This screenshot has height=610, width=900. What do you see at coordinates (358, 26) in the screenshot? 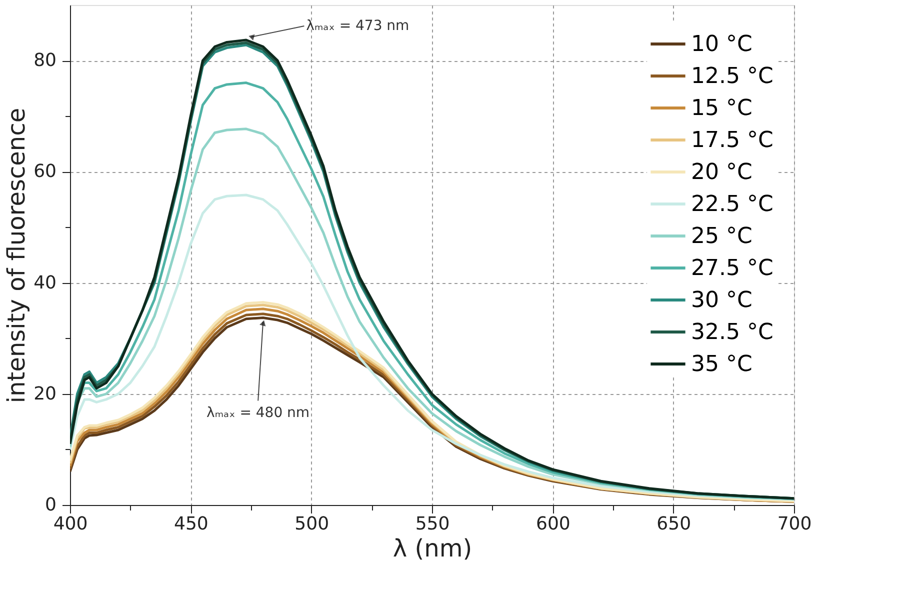
I see `annotation: λₘₐₓ = 473 nm` at bounding box center [358, 26].